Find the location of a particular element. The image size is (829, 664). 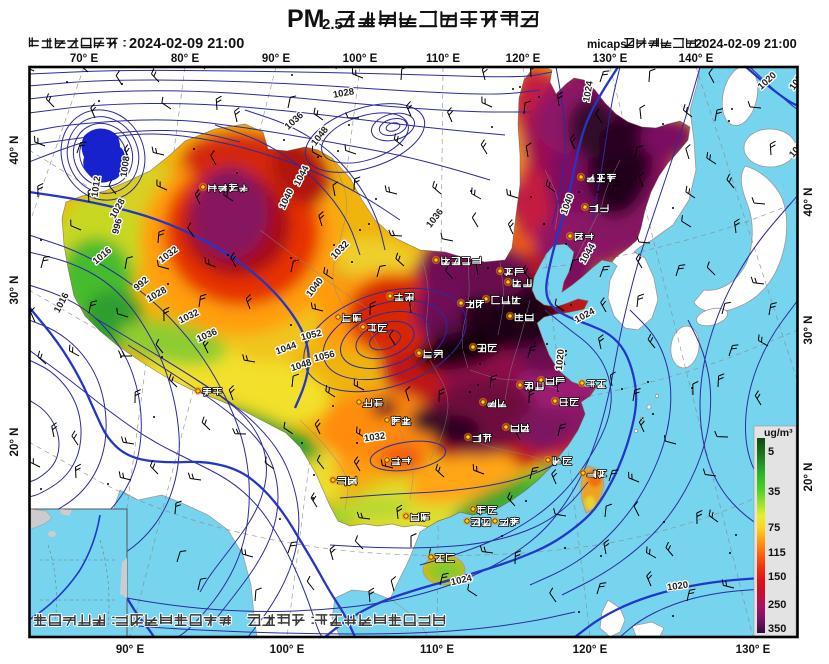

svg-text: 1012 is located at coordinates (97, 186).